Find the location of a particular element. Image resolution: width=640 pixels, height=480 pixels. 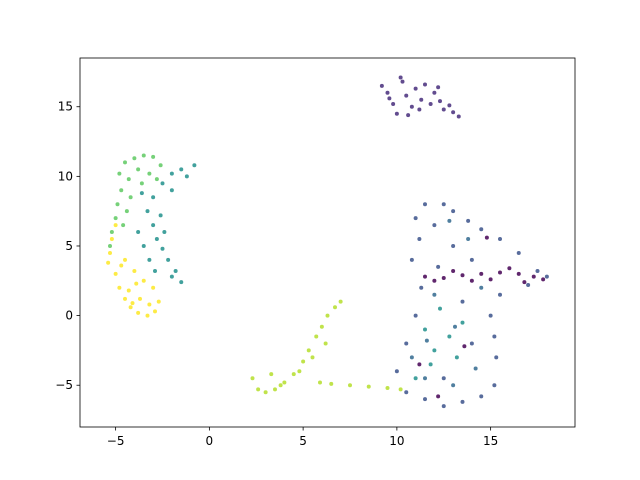

x-tick-label: 10 is located at coordinates (396, 441).